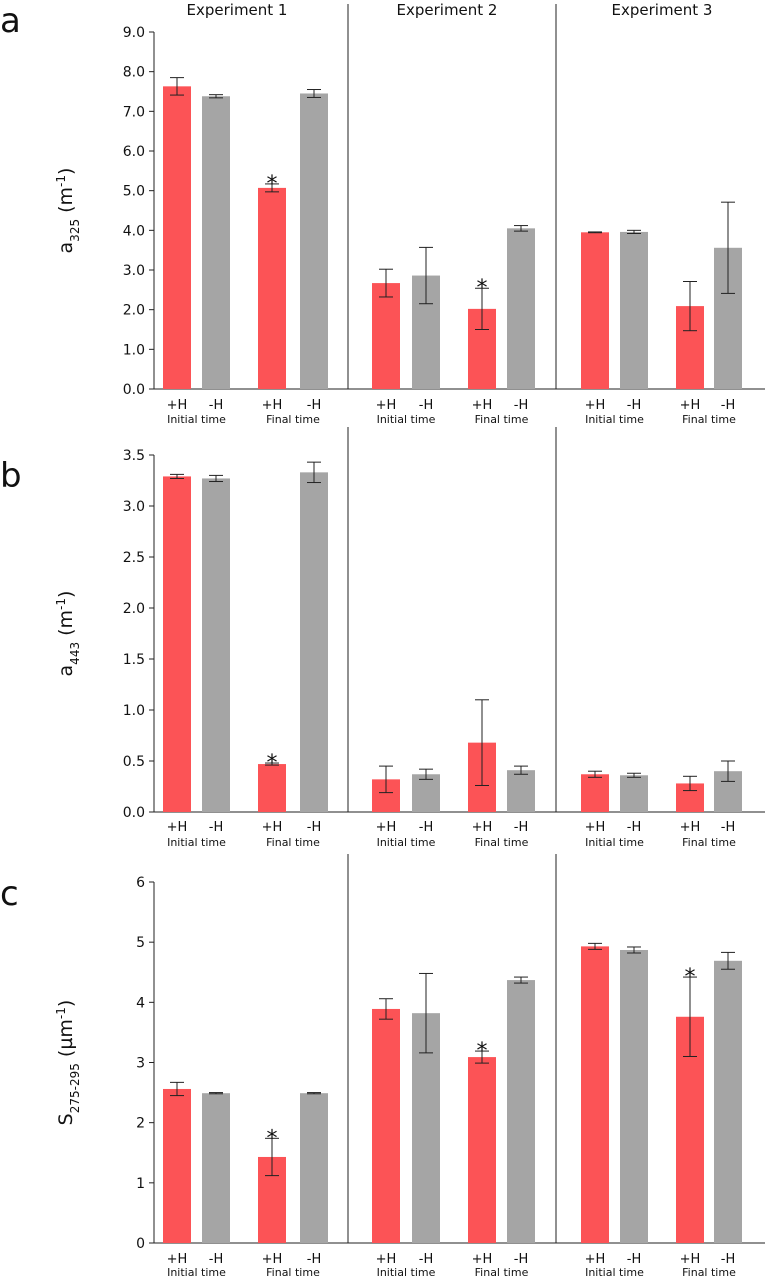 The height and width of the screenshot is (1276, 768). What do you see at coordinates (134, 507) in the screenshot?
I see `y-tick-label: 3.0` at bounding box center [134, 507].